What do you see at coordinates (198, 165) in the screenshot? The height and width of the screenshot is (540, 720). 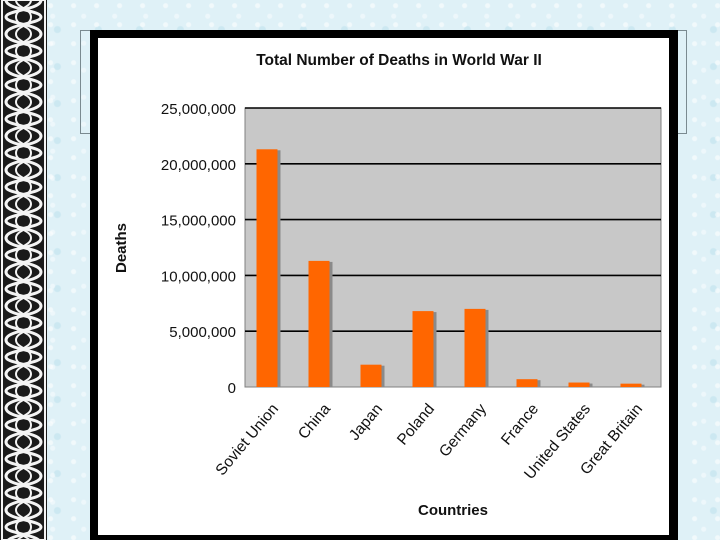 I see `y-tick-label: 20,000,000` at bounding box center [198, 165].